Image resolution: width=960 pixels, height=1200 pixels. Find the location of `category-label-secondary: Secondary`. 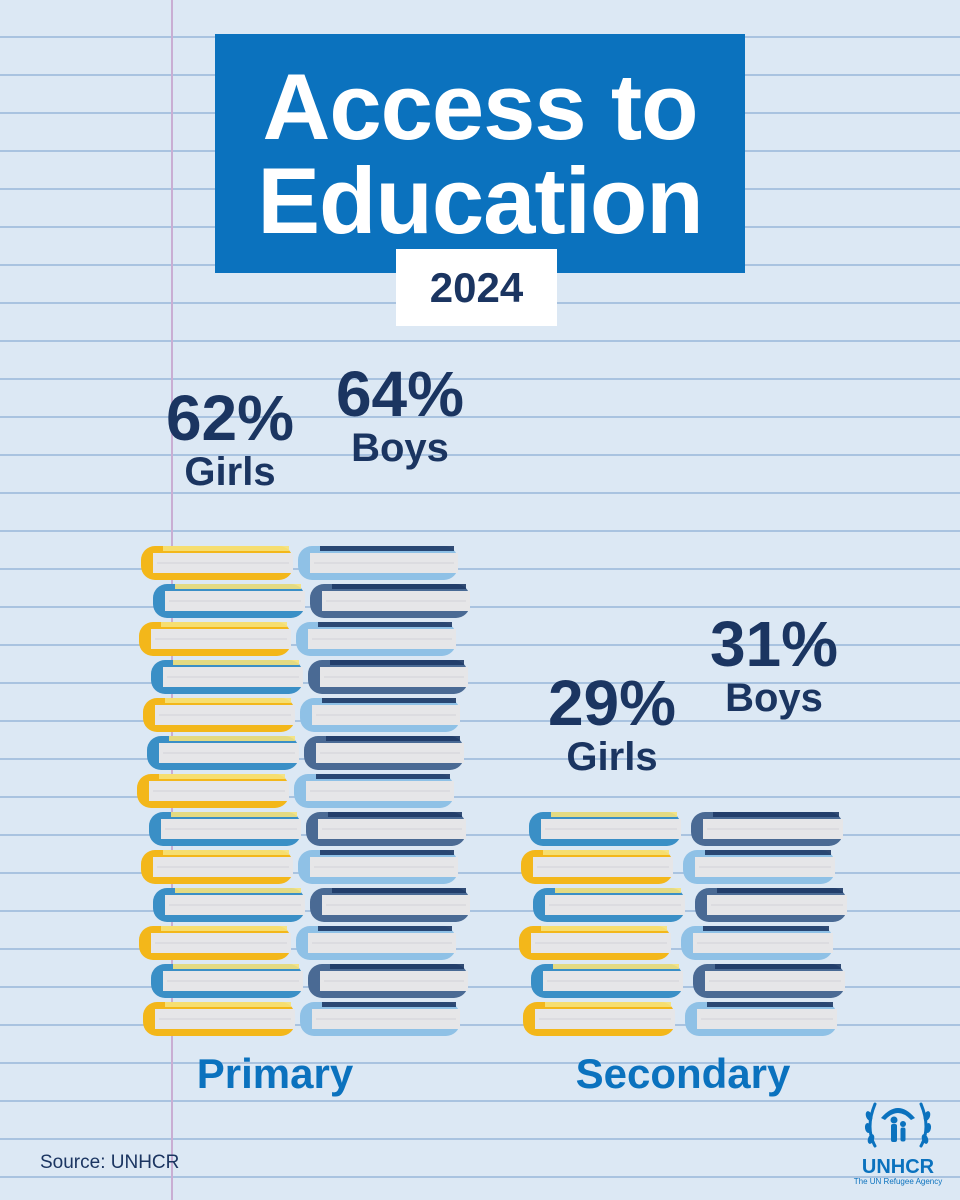

category-label-secondary: Secondary is located at coordinates (683, 1073).